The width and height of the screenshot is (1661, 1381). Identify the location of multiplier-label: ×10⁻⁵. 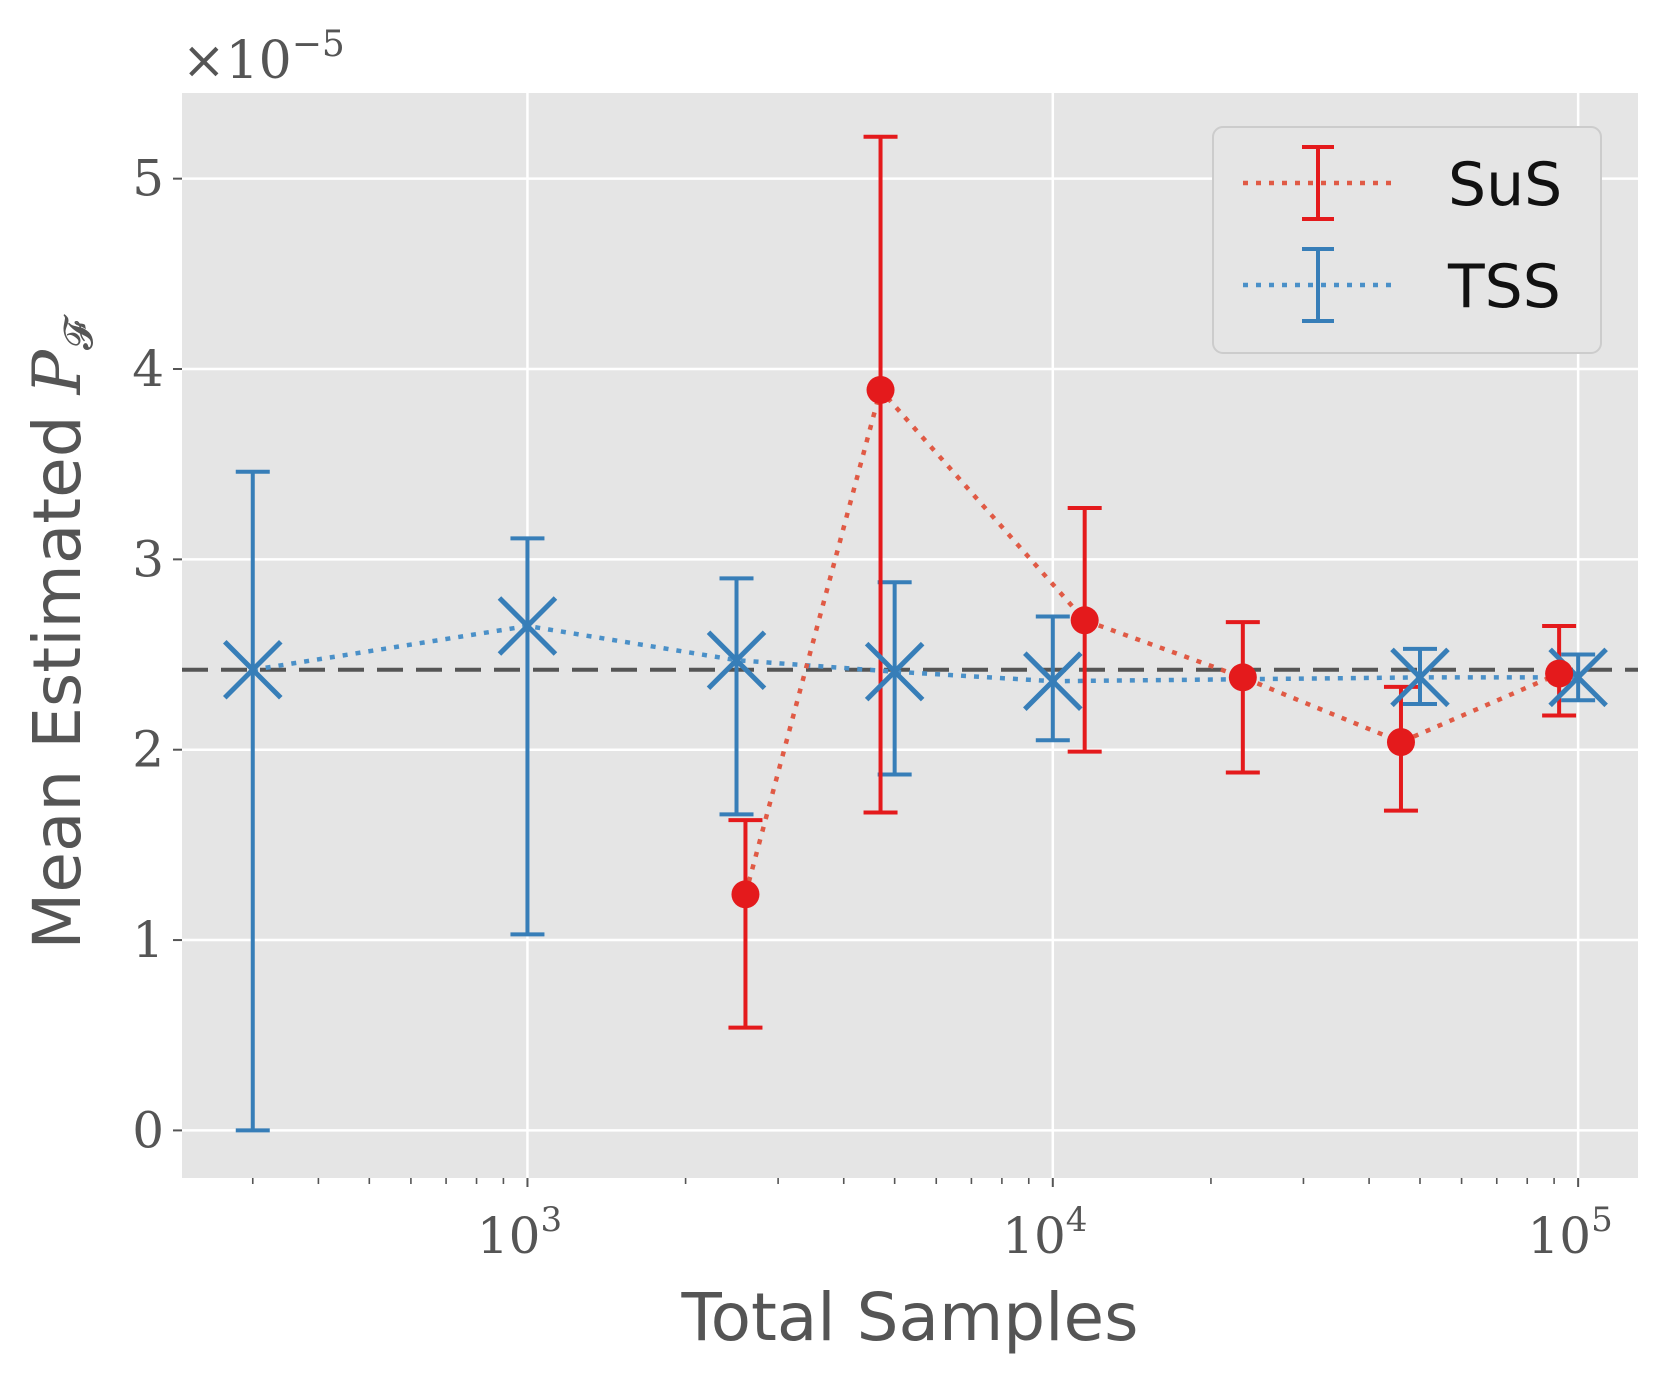
(263, 57).